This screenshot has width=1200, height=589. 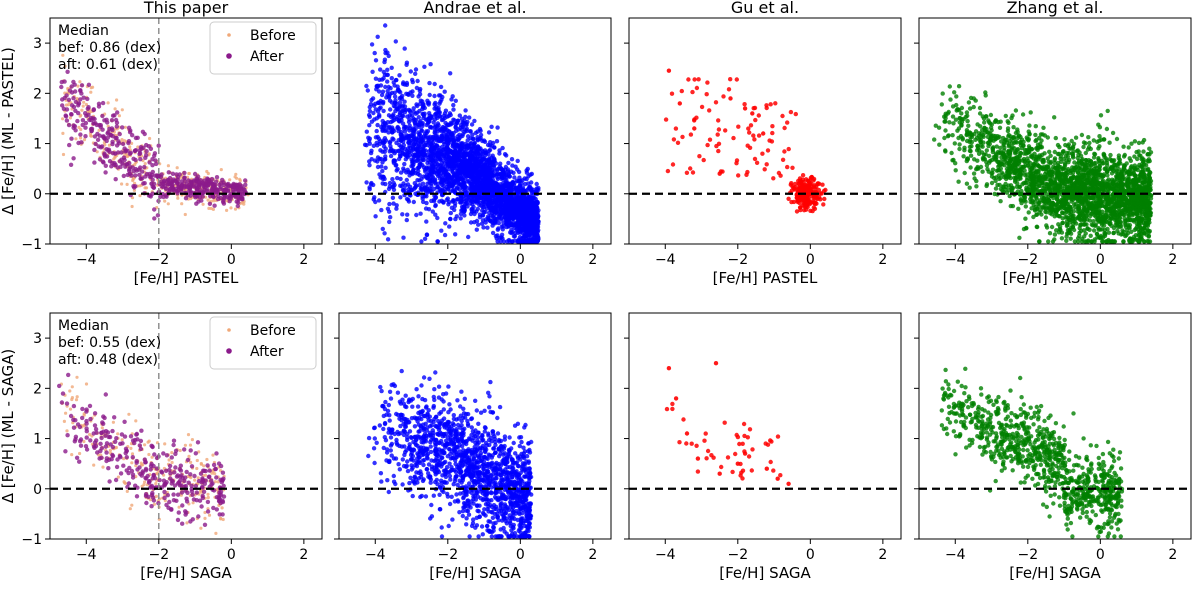 What do you see at coordinates (37, 94) in the screenshot?
I see `y-tick-label: 2` at bounding box center [37, 94].